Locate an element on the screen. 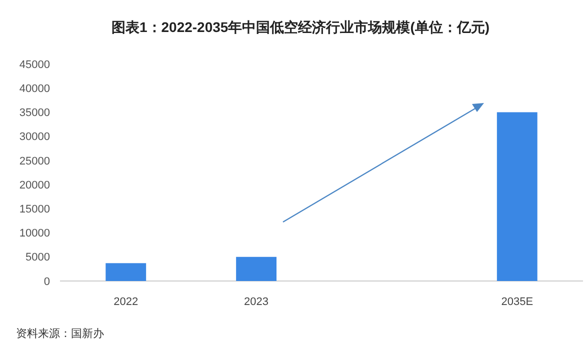 The image size is (585, 347). y-tick-label: 15000 is located at coordinates (34, 210).